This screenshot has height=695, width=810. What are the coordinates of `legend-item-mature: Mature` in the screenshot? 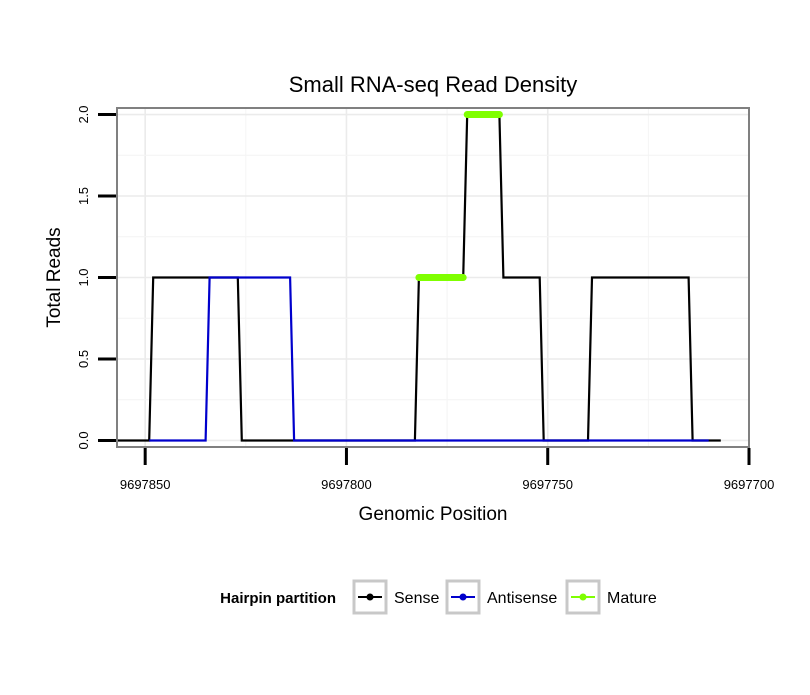 It's located at (611, 597).